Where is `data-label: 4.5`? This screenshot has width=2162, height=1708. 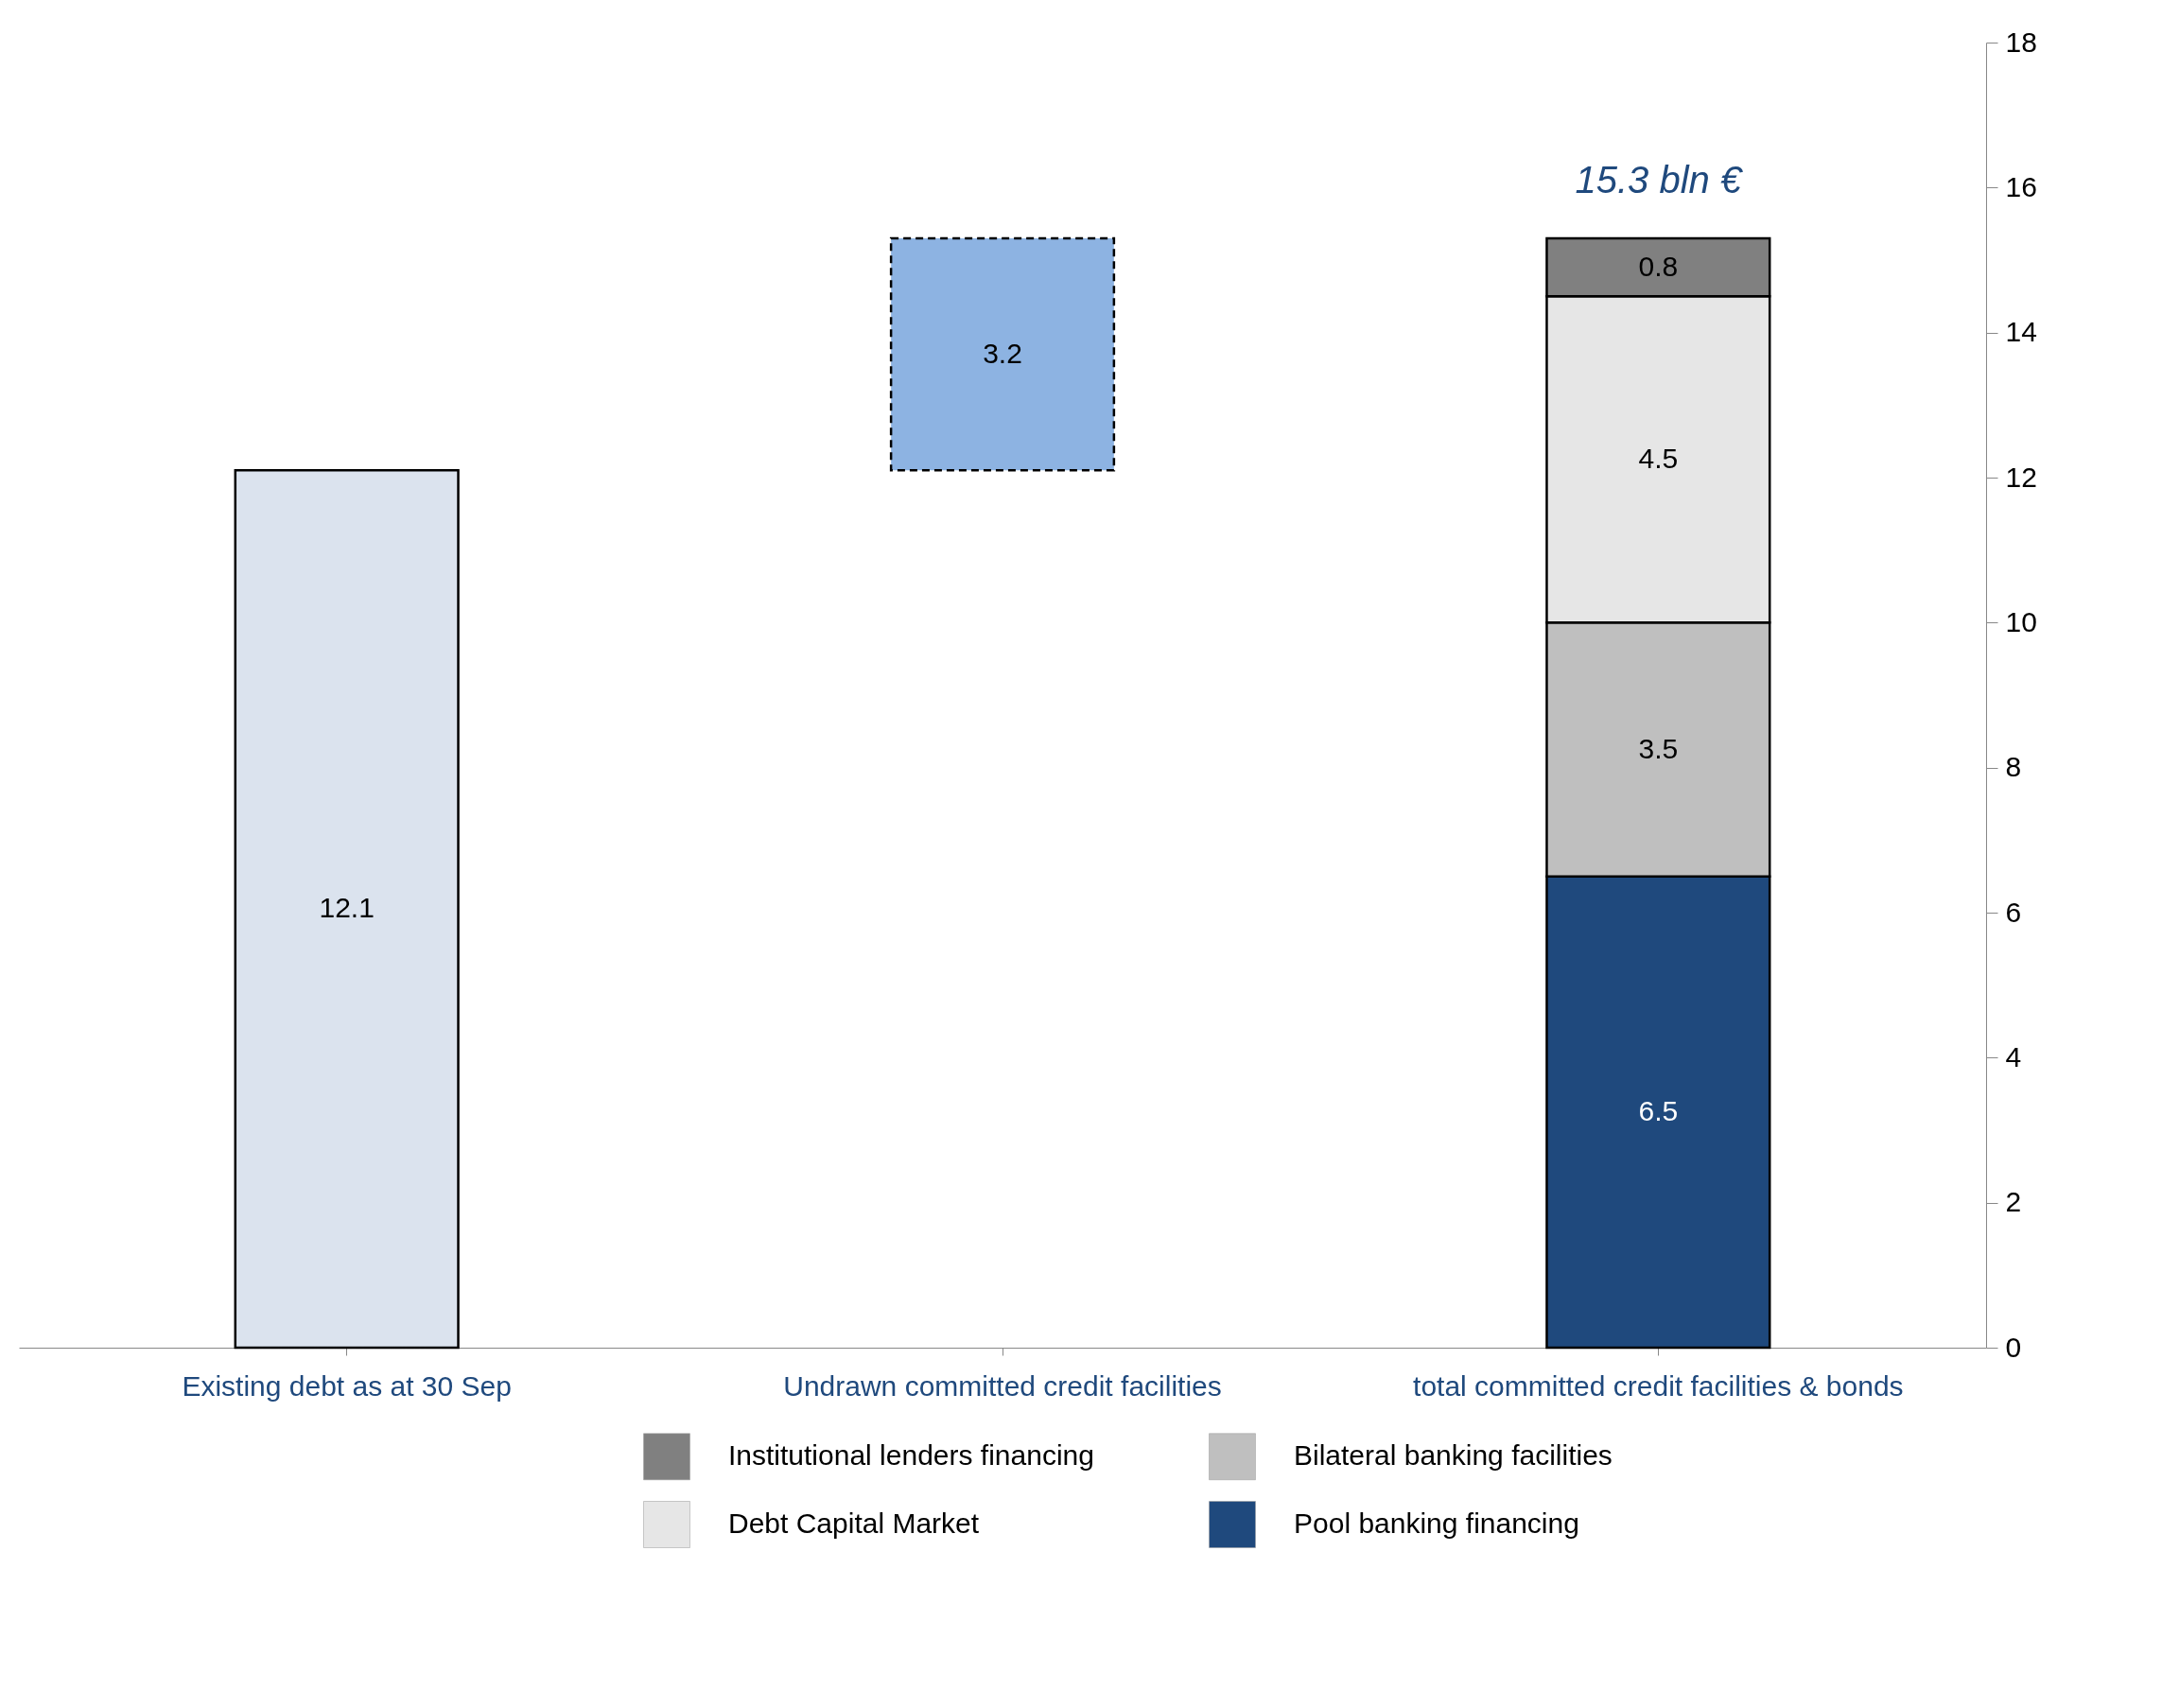
data-label: 4.5 is located at coordinates (1658, 458).